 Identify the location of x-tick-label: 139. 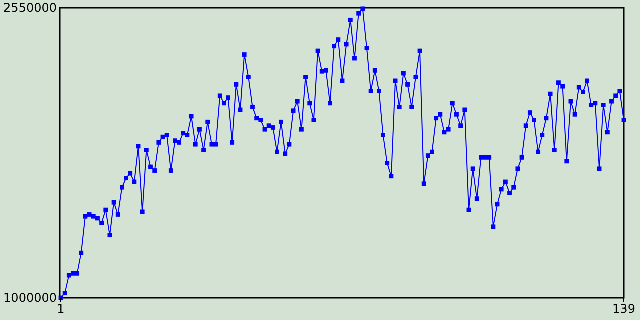
(624, 309).